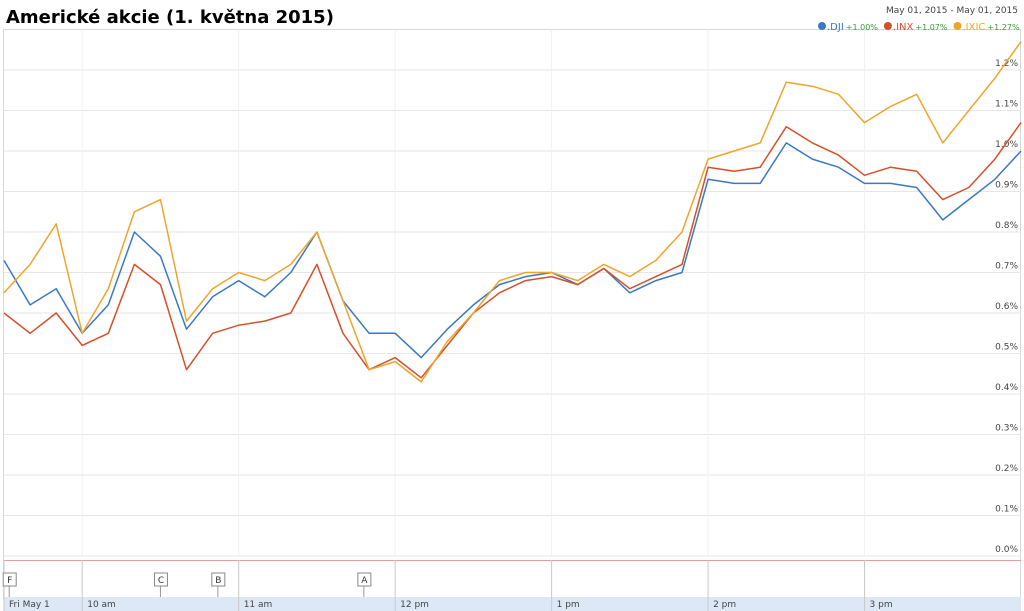 The width and height of the screenshot is (1024, 611). What do you see at coordinates (29, 605) in the screenshot?
I see `x-tick-label: Fri May 1` at bounding box center [29, 605].